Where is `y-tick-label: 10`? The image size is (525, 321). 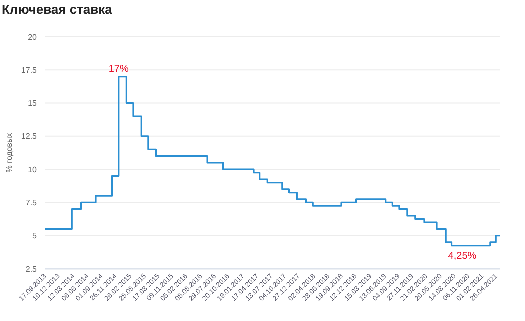 y-tick-label: 10 is located at coordinates (33, 169).